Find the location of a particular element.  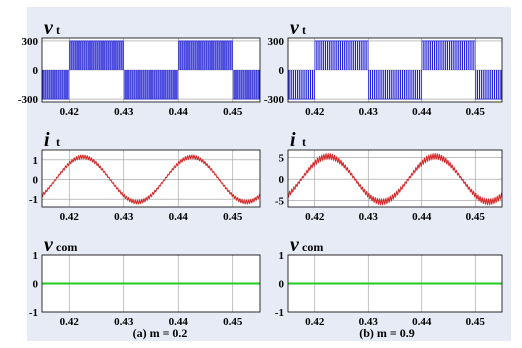

y-tick-label: -5 is located at coordinates (280, 202).